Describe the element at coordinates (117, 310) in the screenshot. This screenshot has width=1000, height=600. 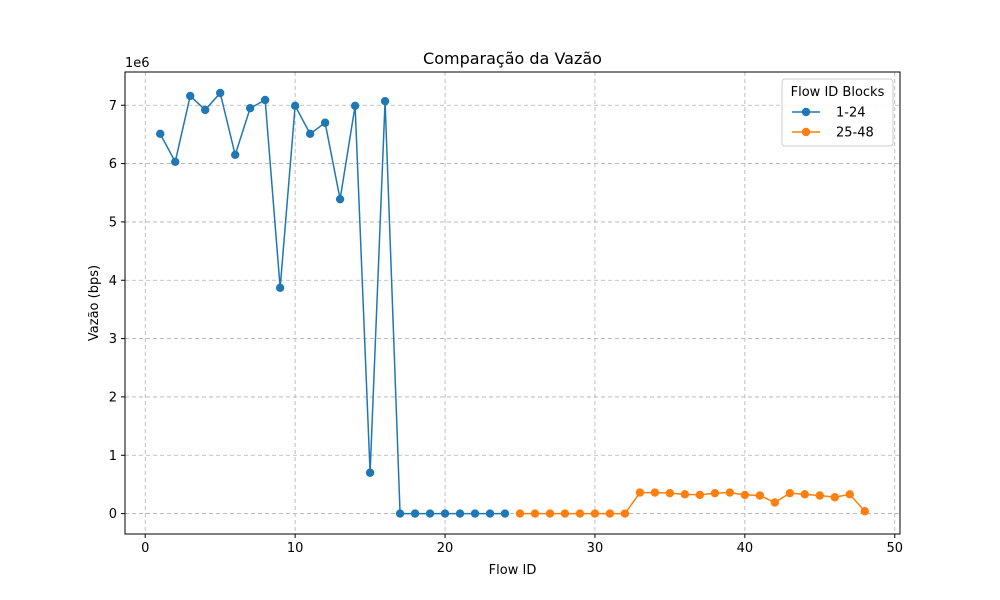
I see `y-axis: 0 1 2 3 4 5 6 7` at that location.